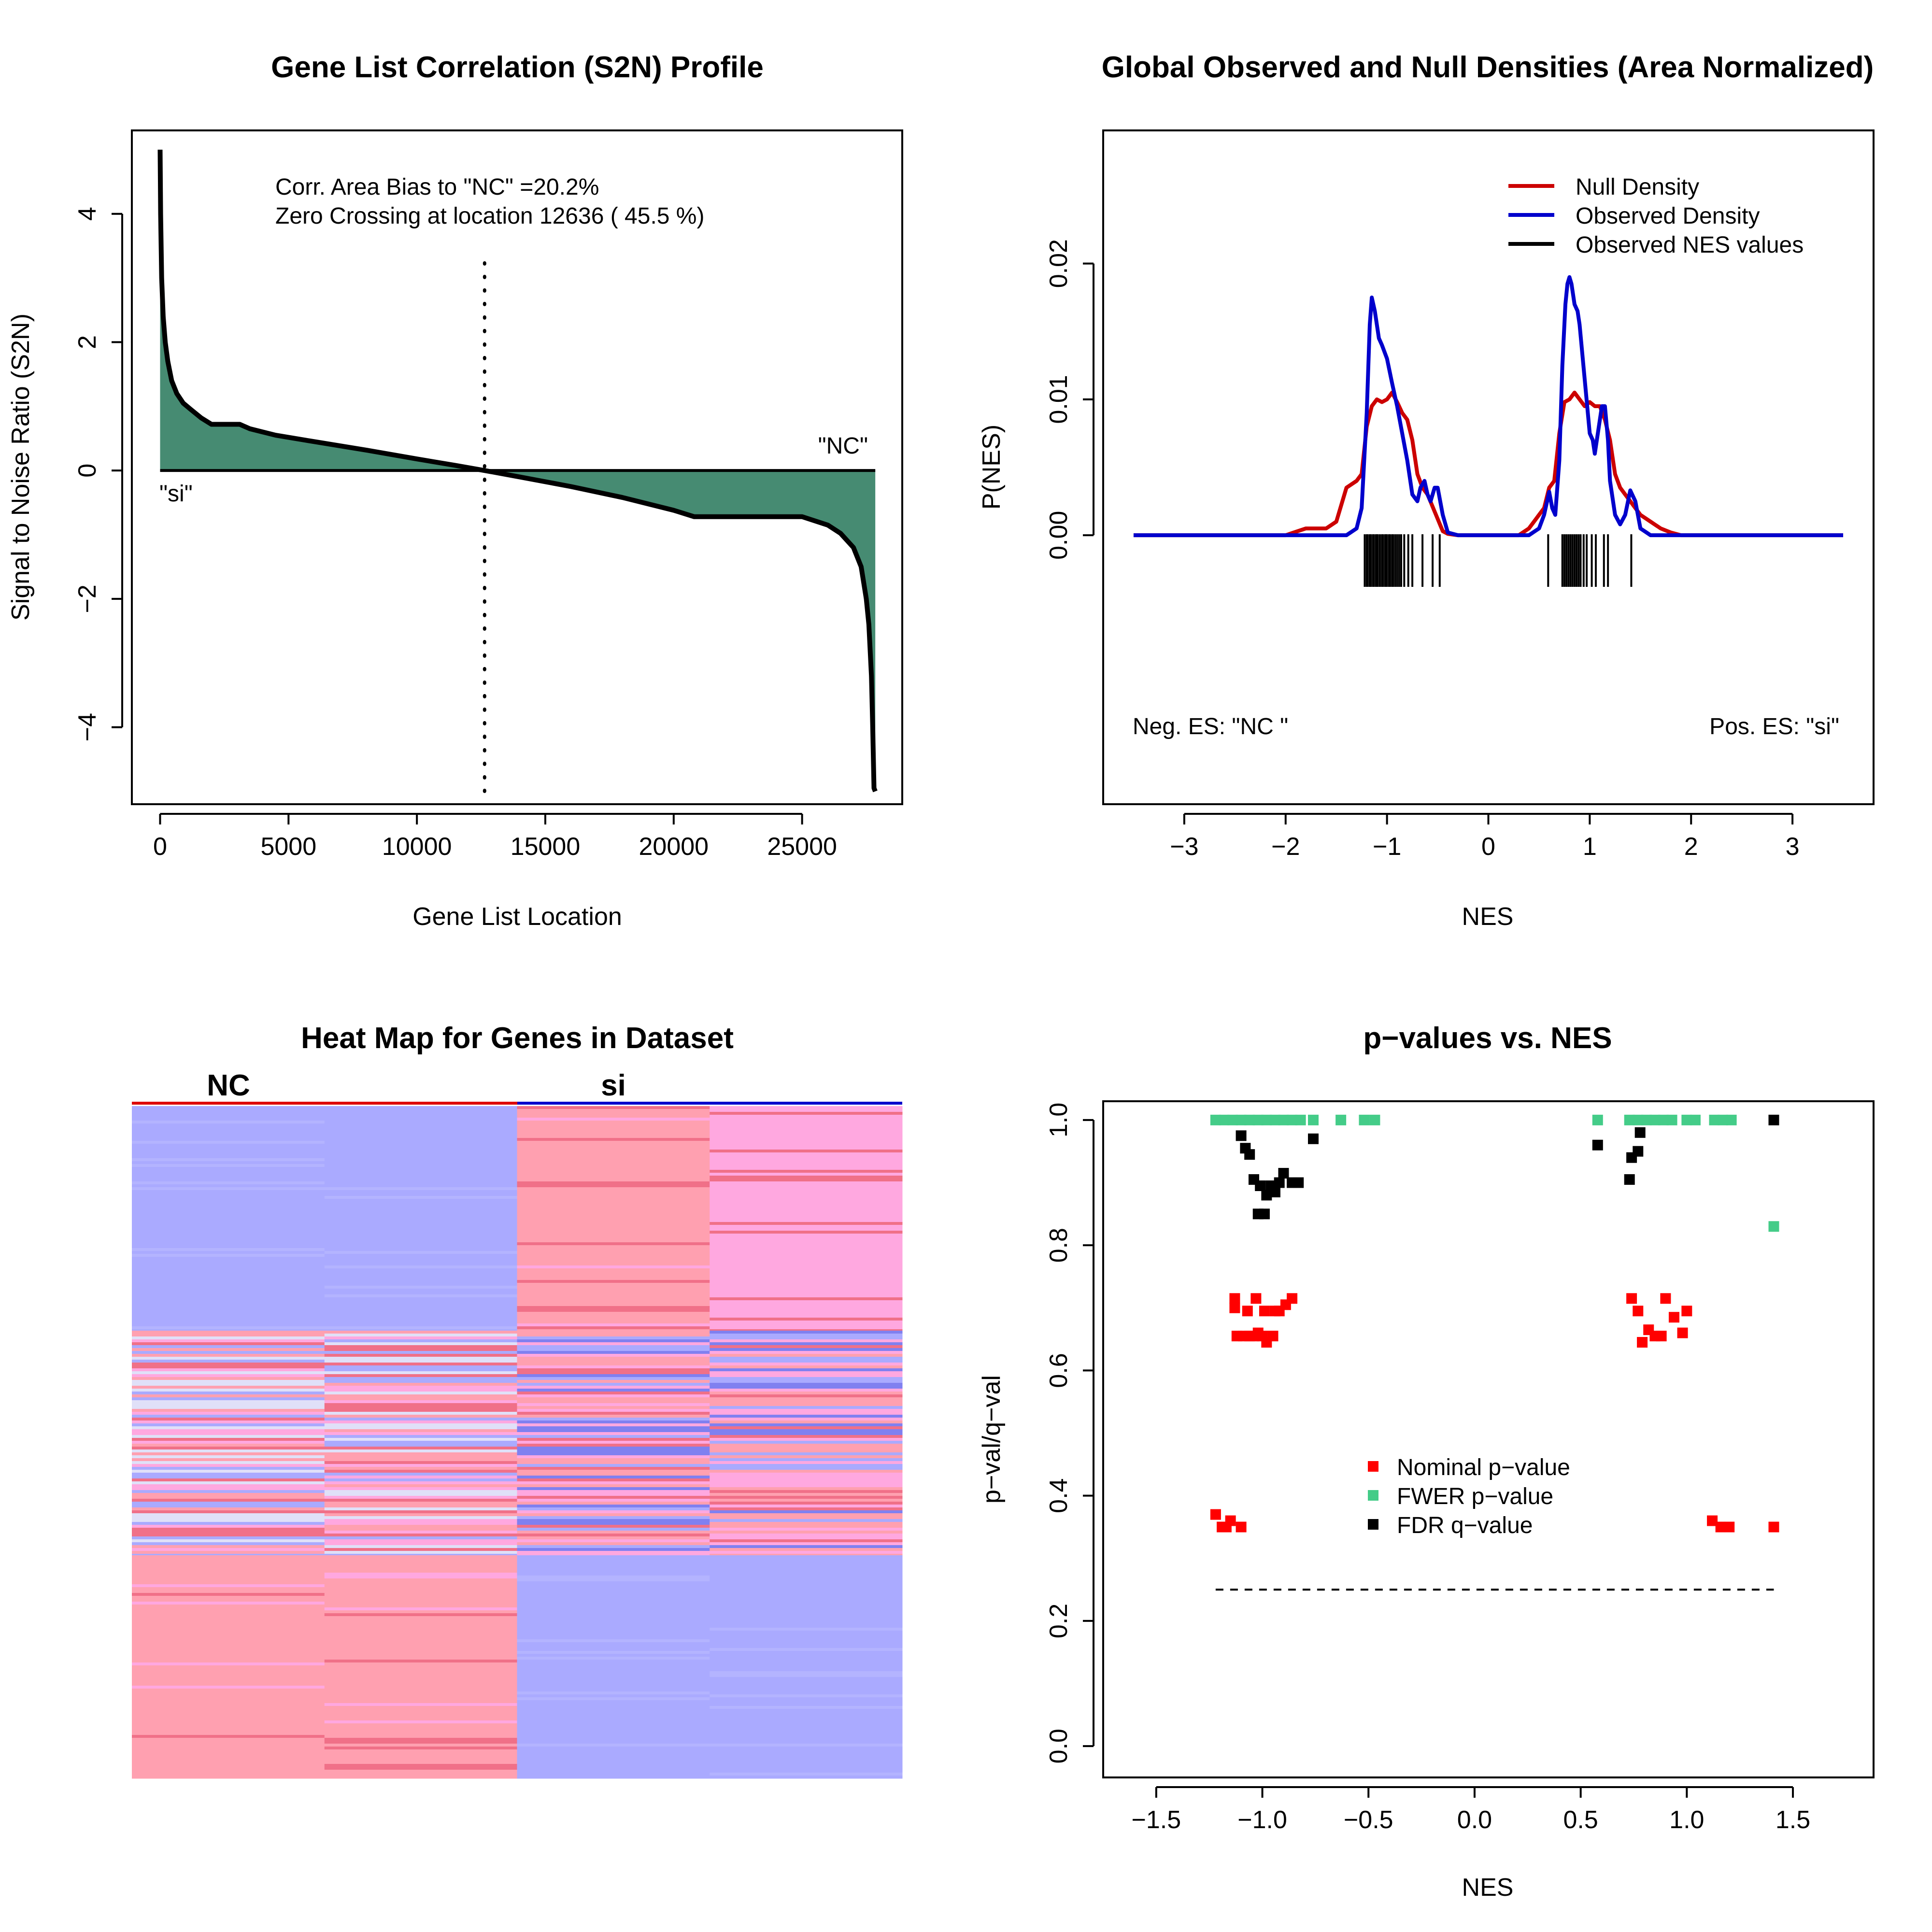 The width and height of the screenshot is (1932, 1932). I want to click on y-tick-label: 0, so click(87, 471).